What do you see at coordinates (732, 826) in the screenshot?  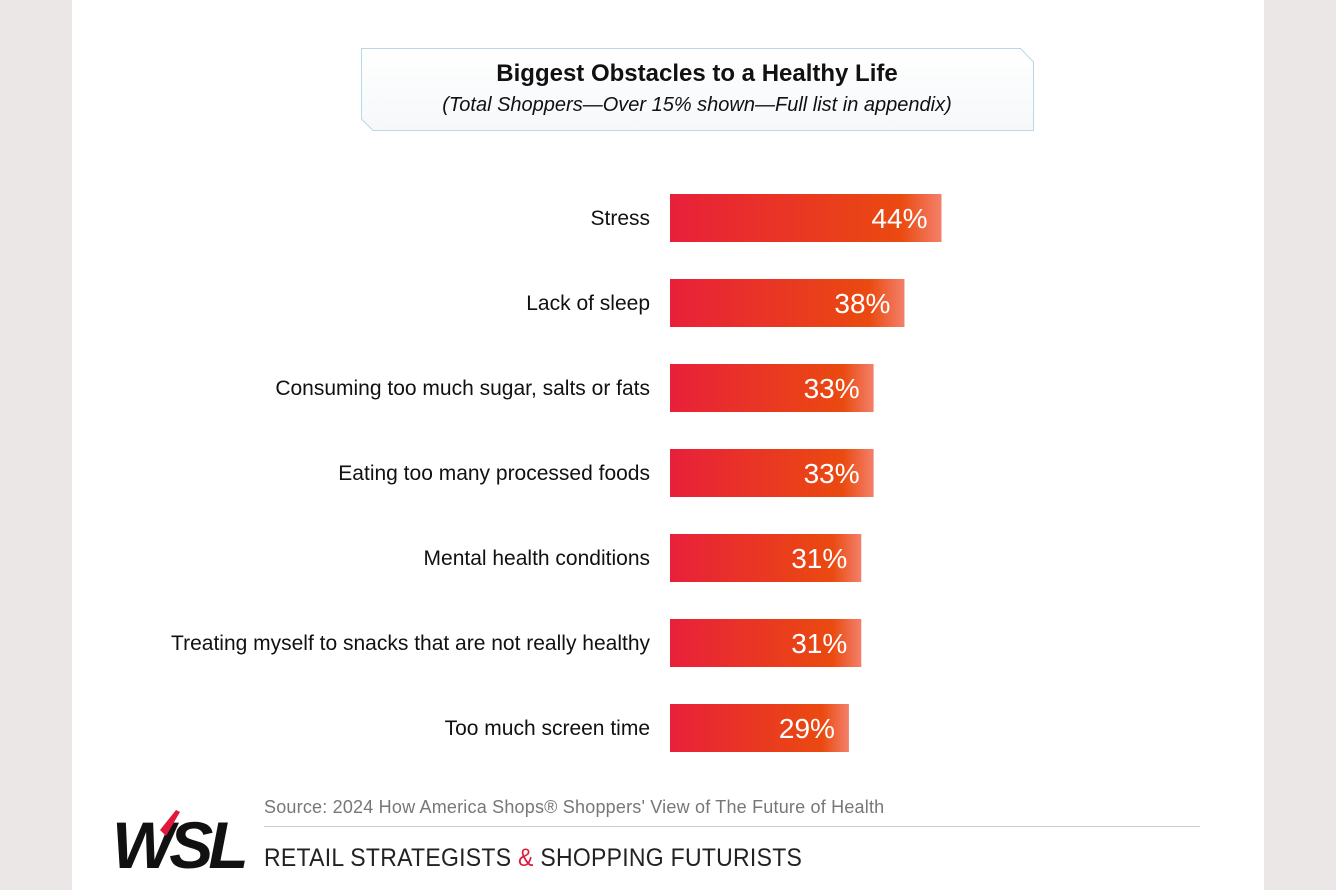 I see `footer-divider` at bounding box center [732, 826].